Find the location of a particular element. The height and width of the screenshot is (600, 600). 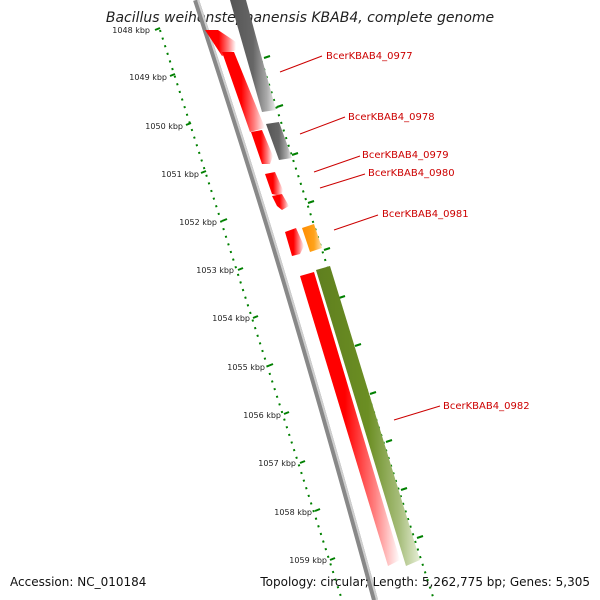

kbp-label: 1051 kbp is located at coordinates (180, 174).